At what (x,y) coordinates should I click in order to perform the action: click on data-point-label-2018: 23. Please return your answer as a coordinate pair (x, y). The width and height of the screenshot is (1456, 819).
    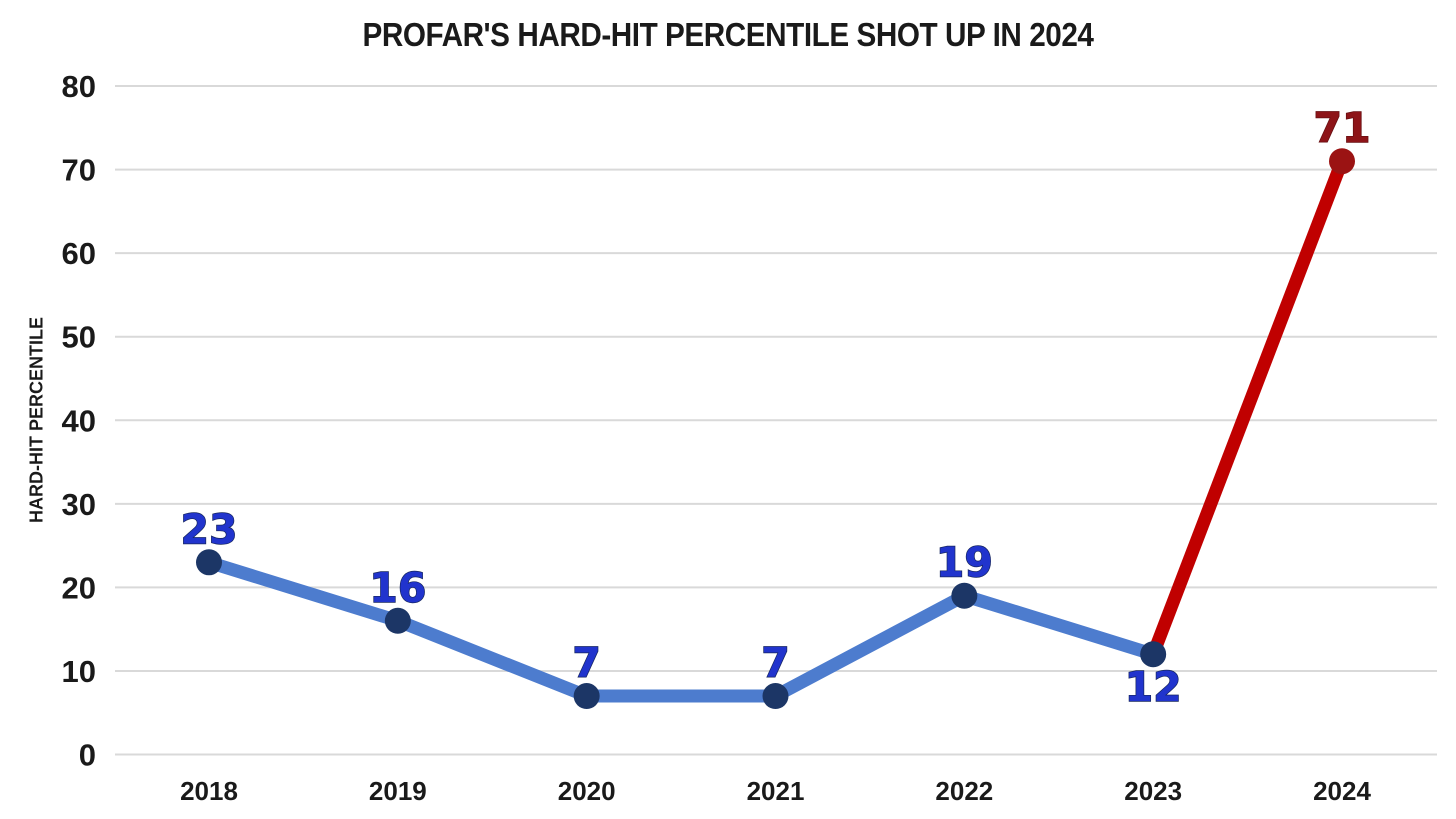
    Looking at the image, I should click on (208, 529).